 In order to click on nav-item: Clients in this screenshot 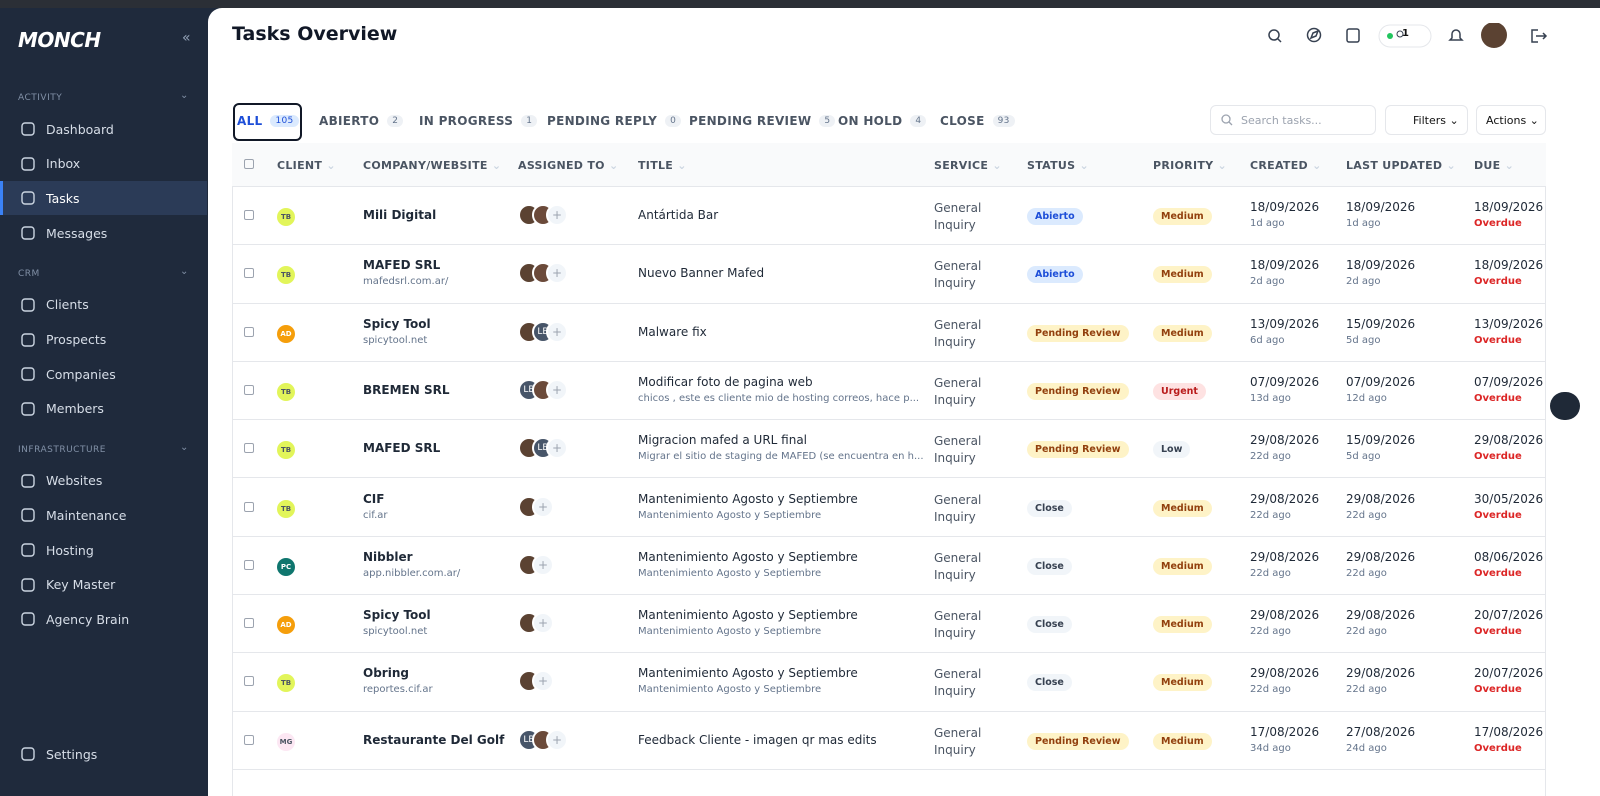, I will do `click(103, 305)`.